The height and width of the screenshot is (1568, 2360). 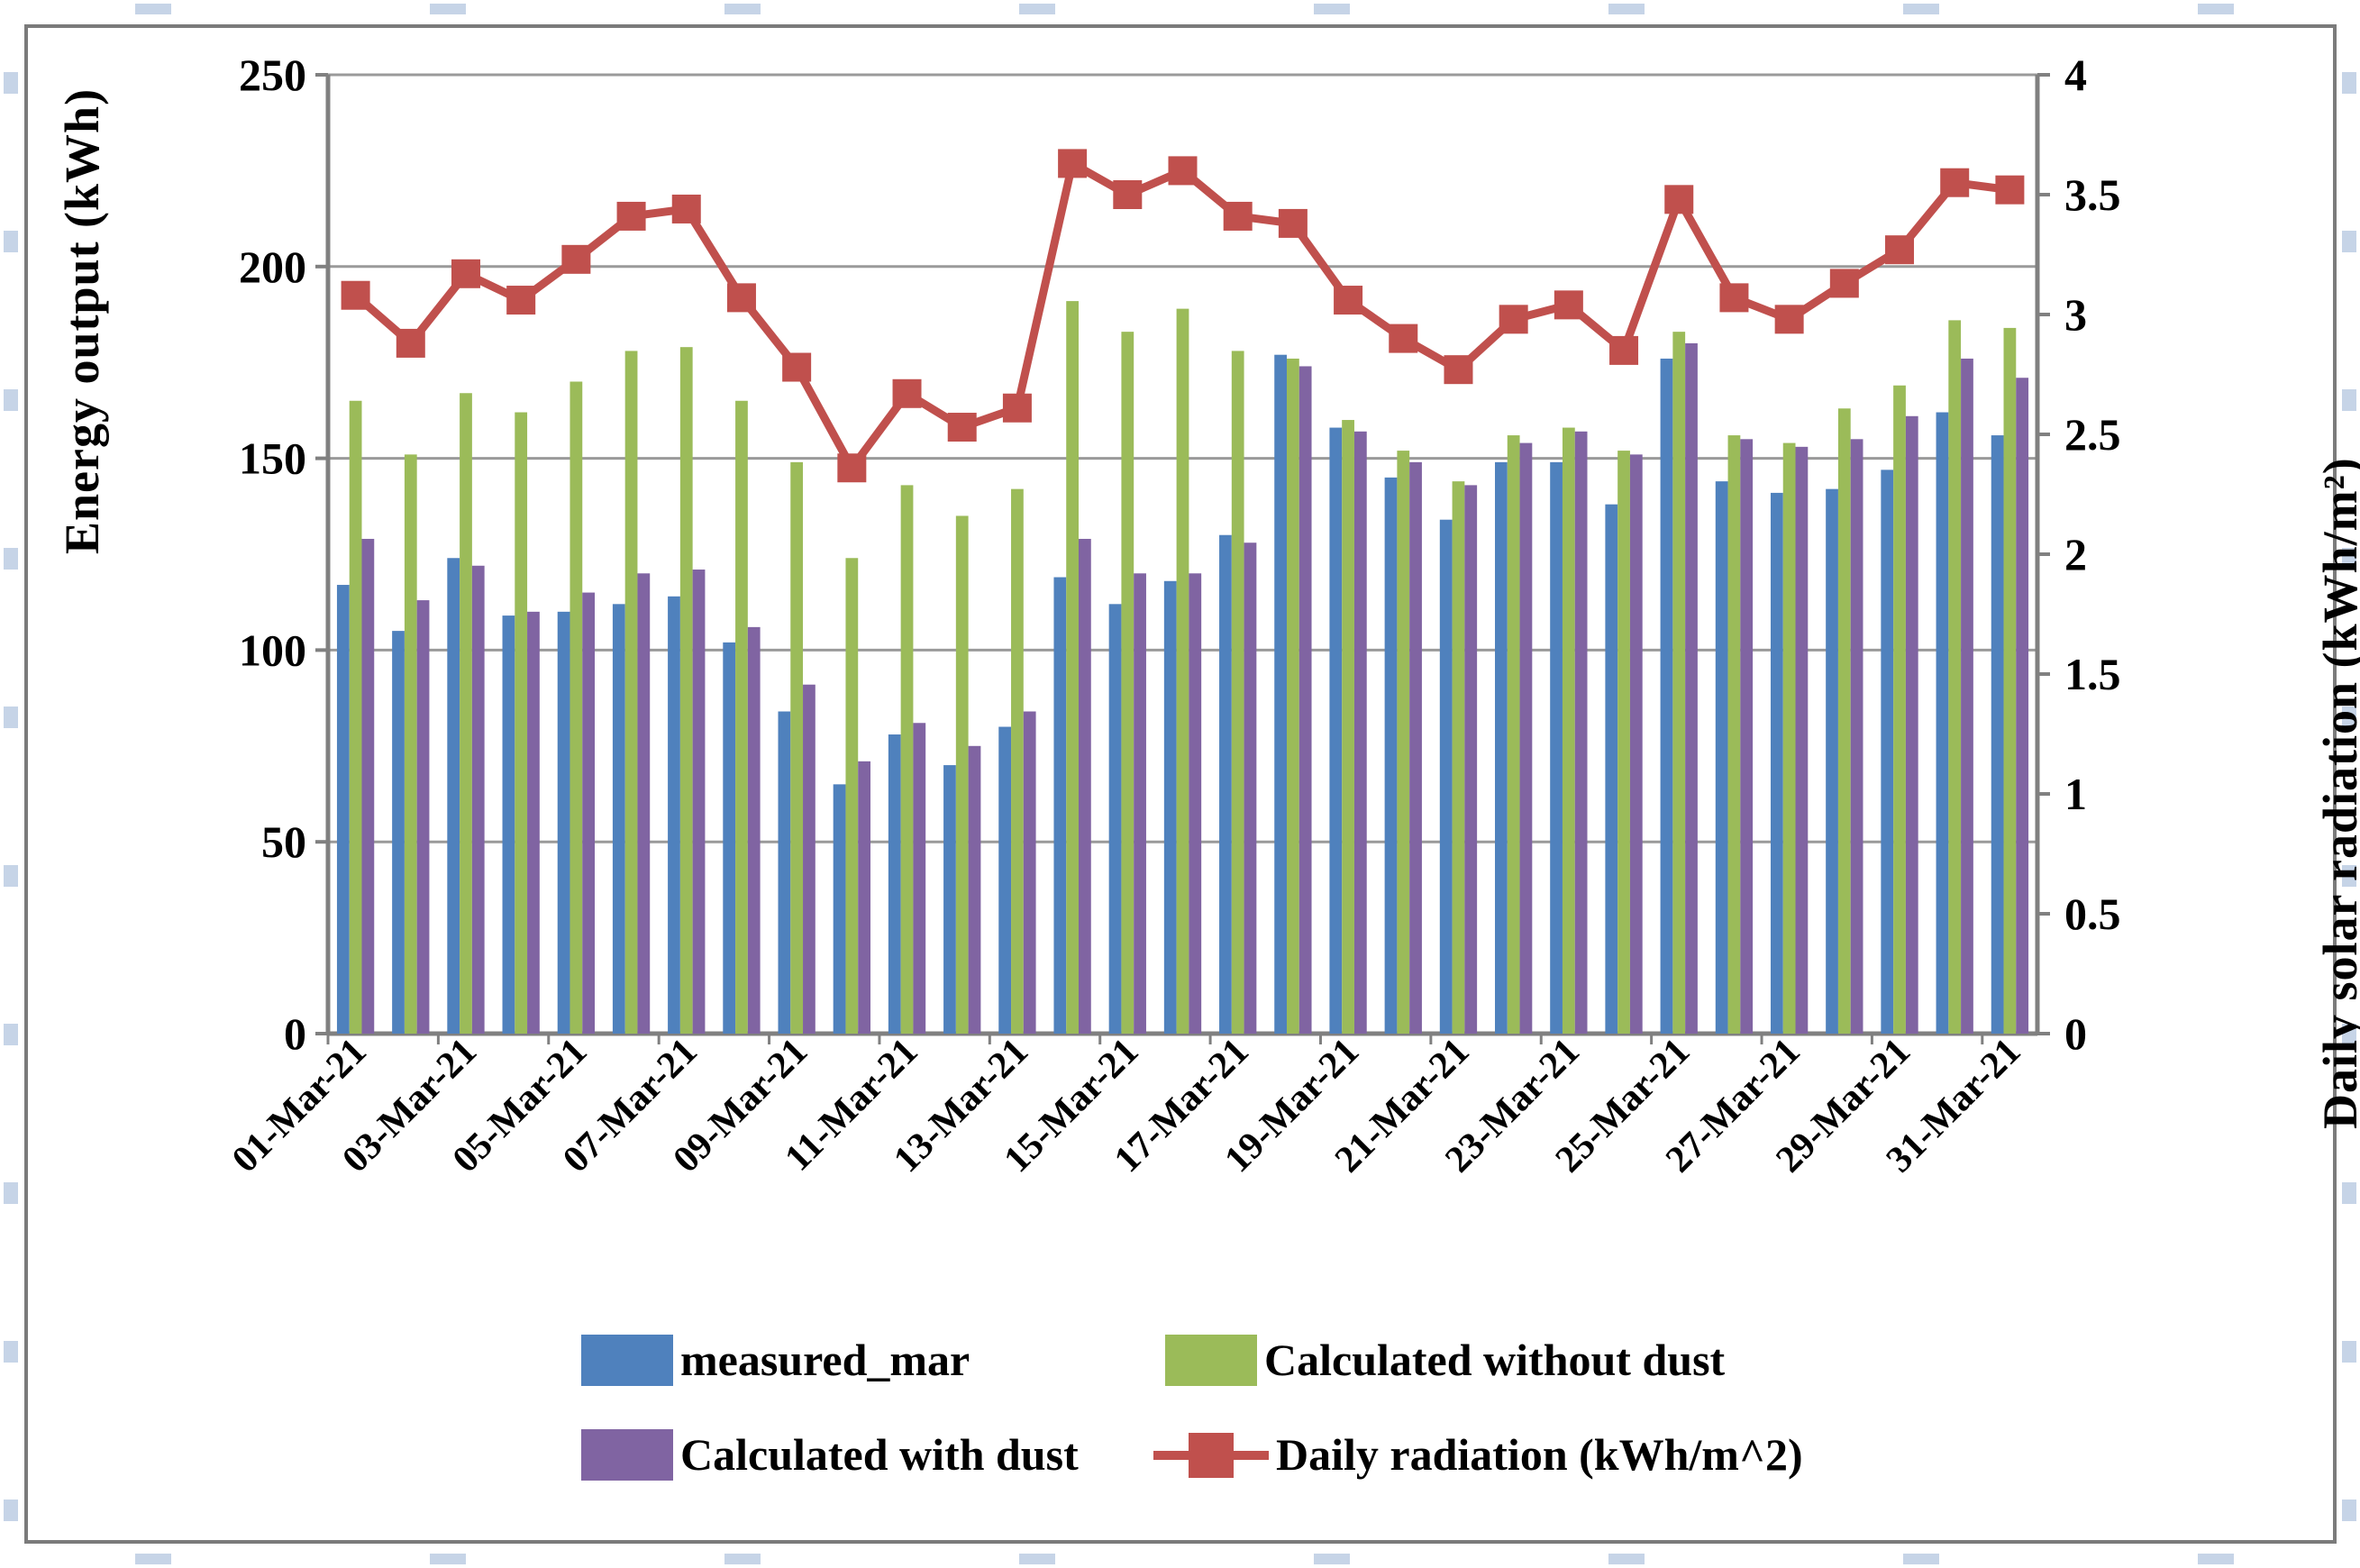 What do you see at coordinates (1539, 1454) in the screenshot?
I see `legend-label-radiation: Daily radiation (kWh/m^2)` at bounding box center [1539, 1454].